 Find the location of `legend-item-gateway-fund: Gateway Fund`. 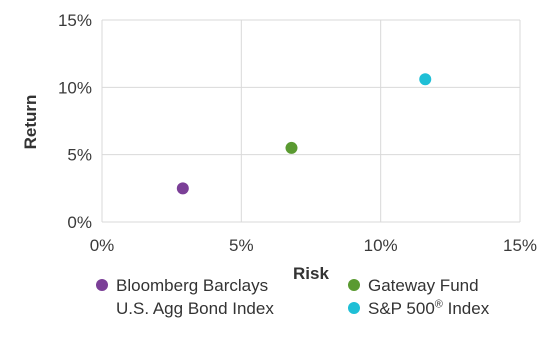

legend-item-gateway-fund: Gateway Fund is located at coordinates (413, 285).